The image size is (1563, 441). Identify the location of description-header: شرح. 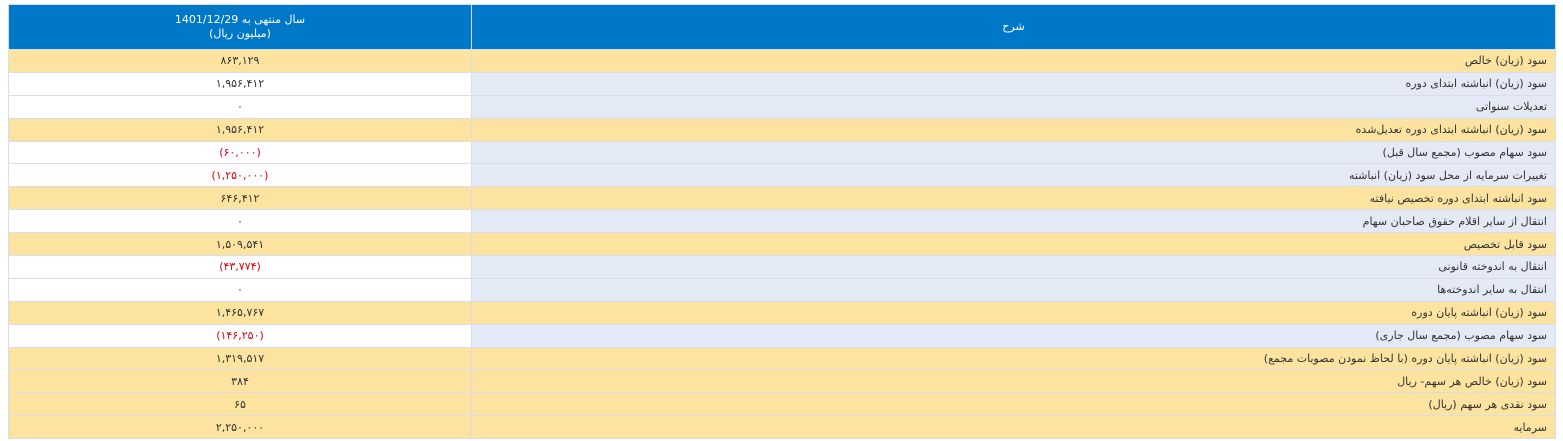
(1013, 27).